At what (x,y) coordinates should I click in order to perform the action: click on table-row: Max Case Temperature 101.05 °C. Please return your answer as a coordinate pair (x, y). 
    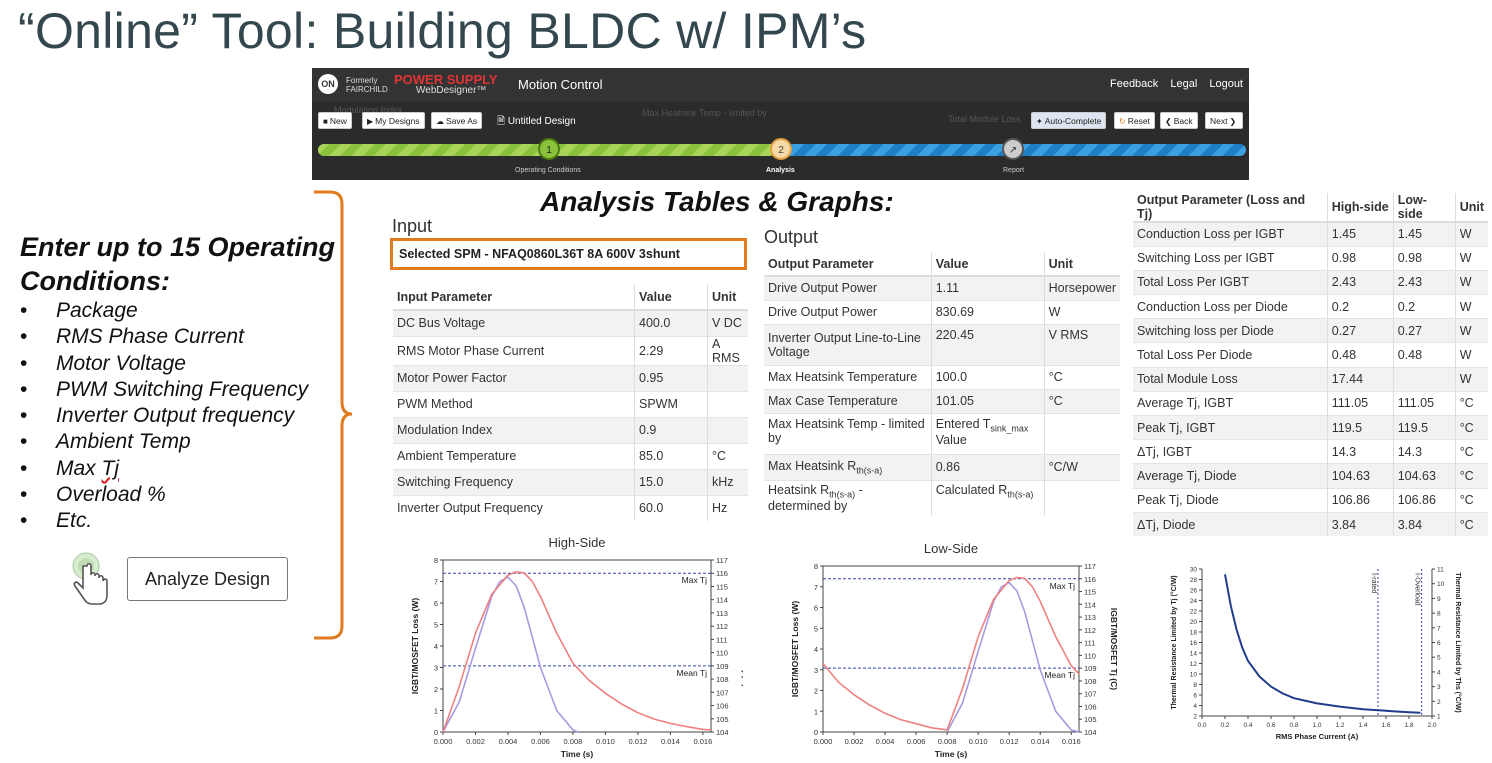
    Looking at the image, I should click on (942, 400).